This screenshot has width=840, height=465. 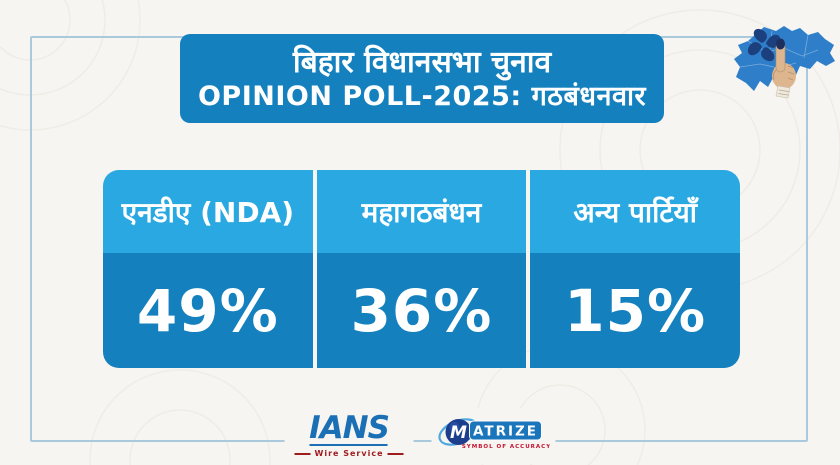 I want to click on bihar-map-icon, so click(x=784, y=62).